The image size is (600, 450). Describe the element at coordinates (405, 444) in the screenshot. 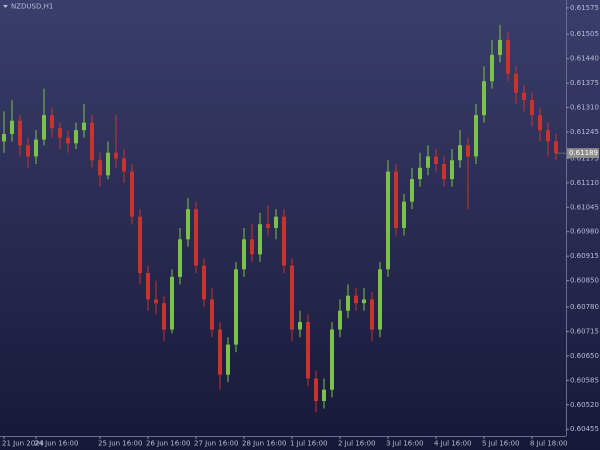

I see `x-tick-label: 3 Jul 16:00` at that location.